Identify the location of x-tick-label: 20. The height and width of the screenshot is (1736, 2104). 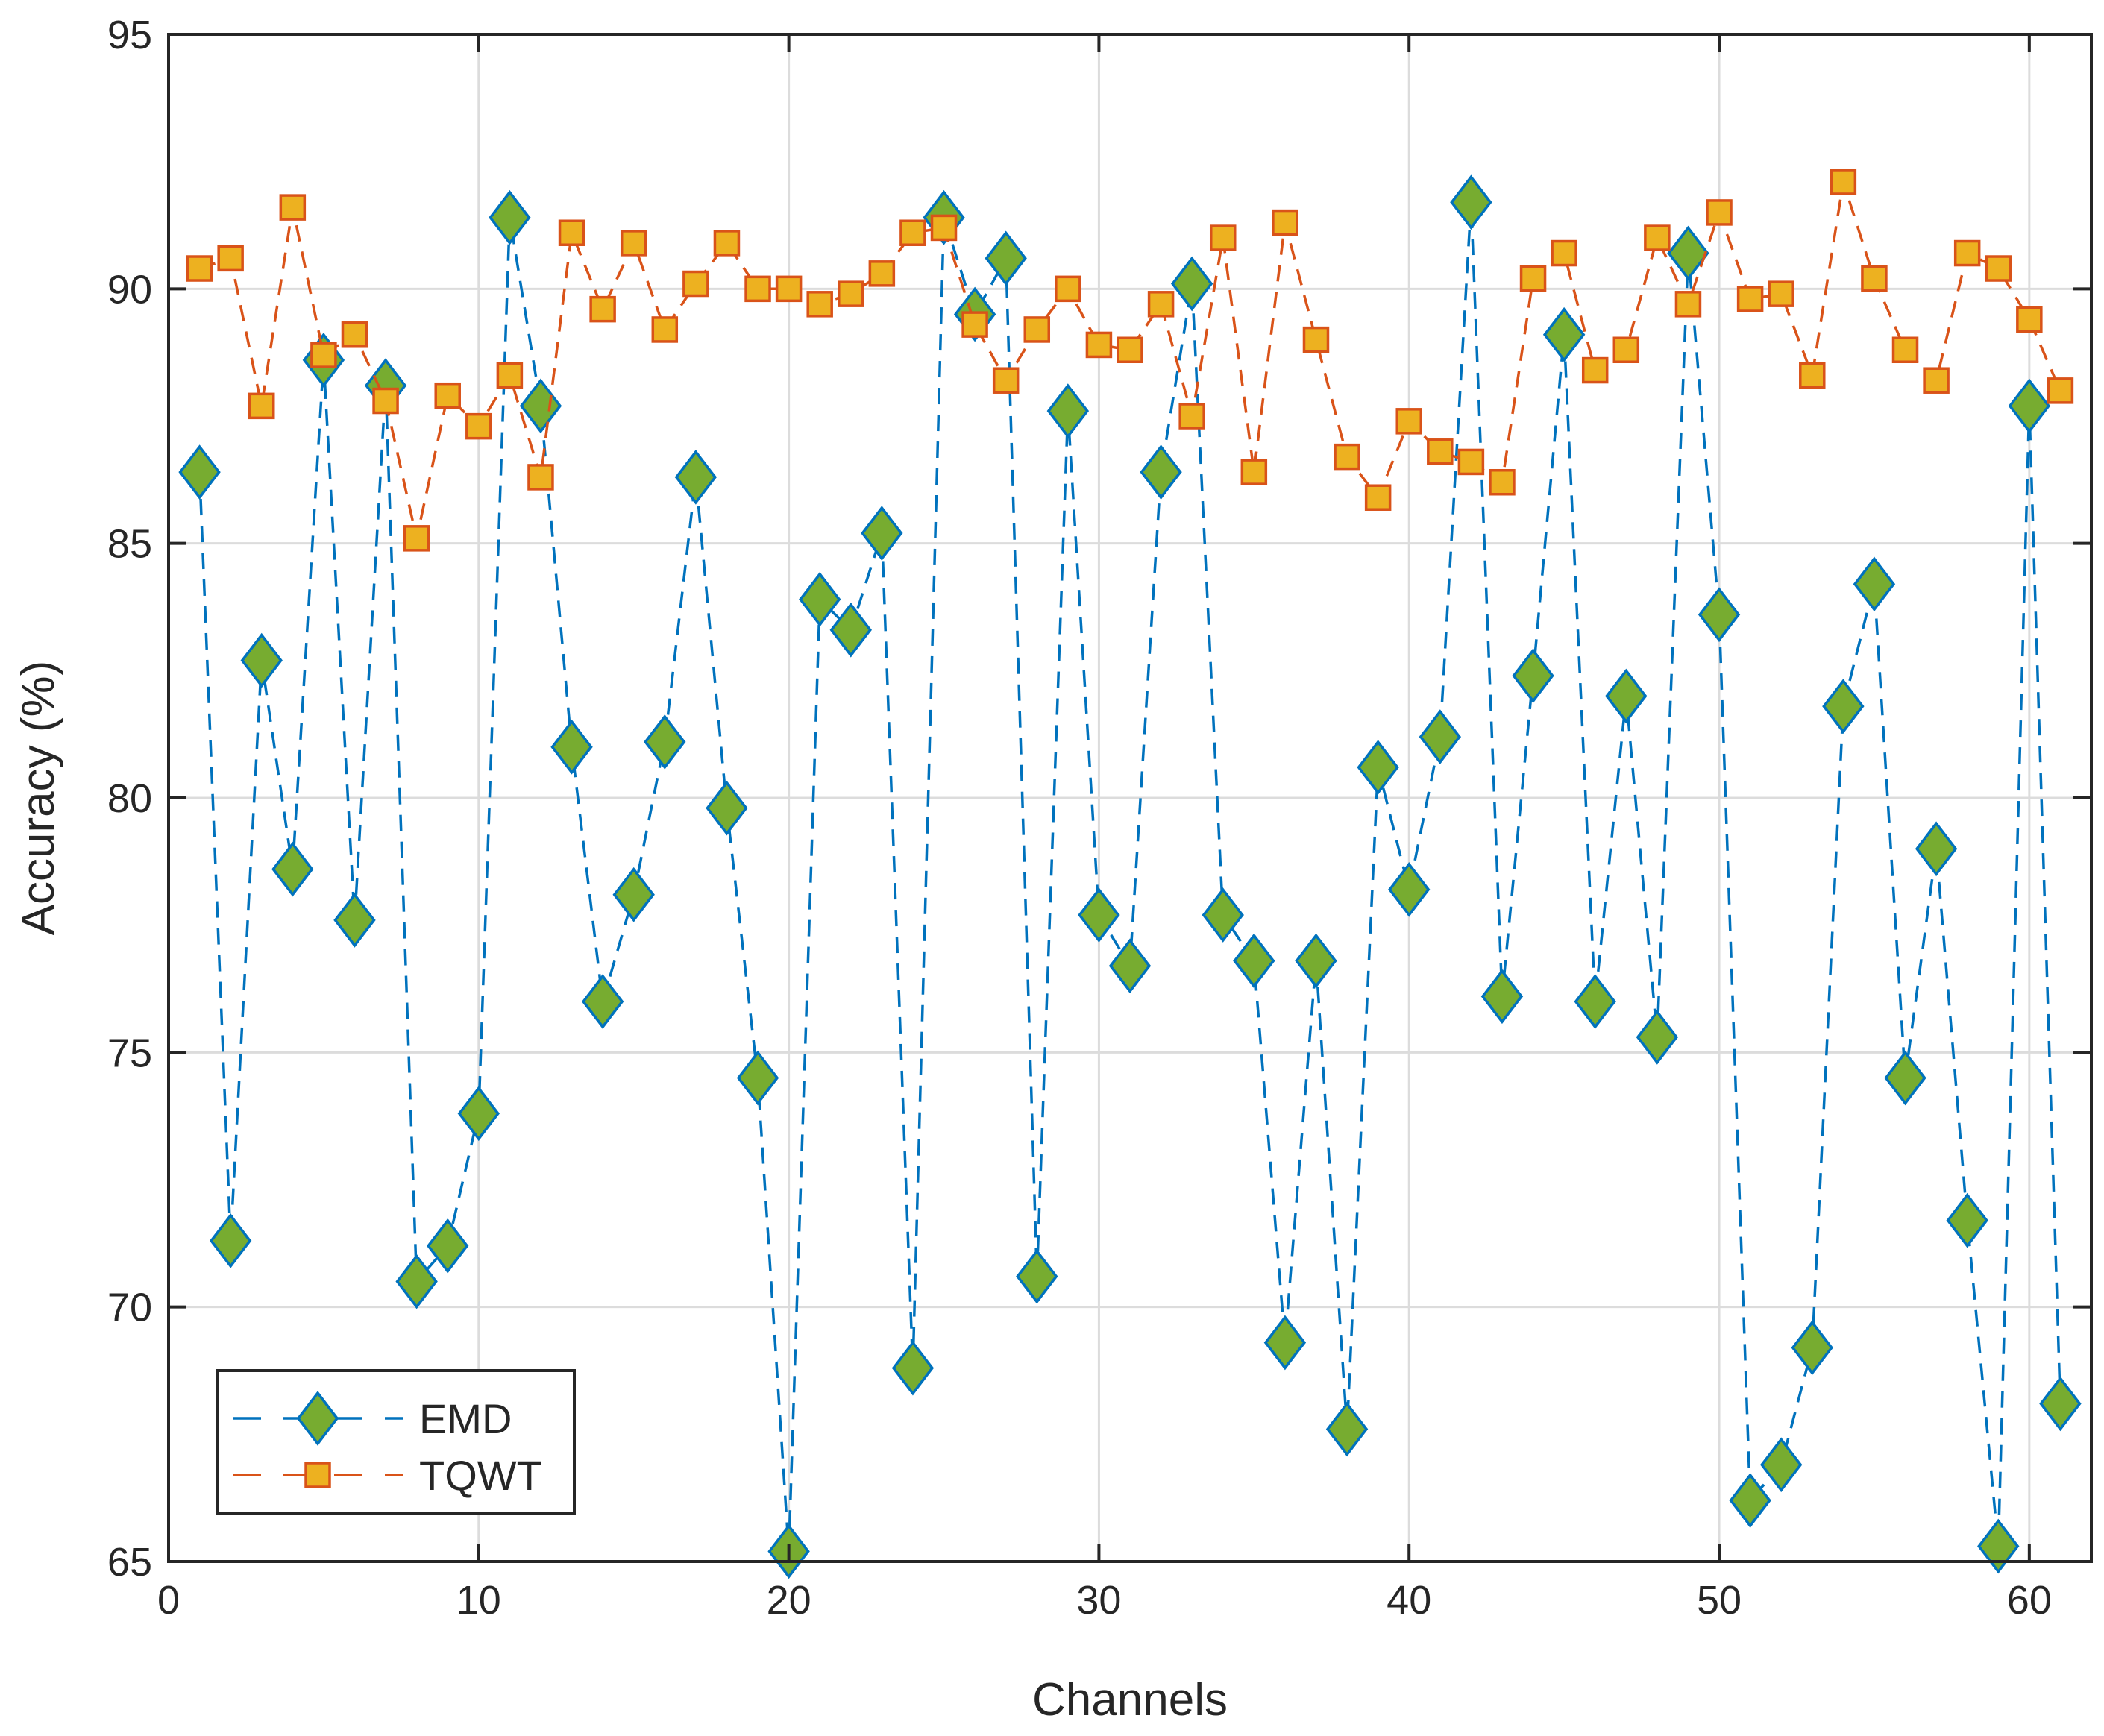
(789, 1601).